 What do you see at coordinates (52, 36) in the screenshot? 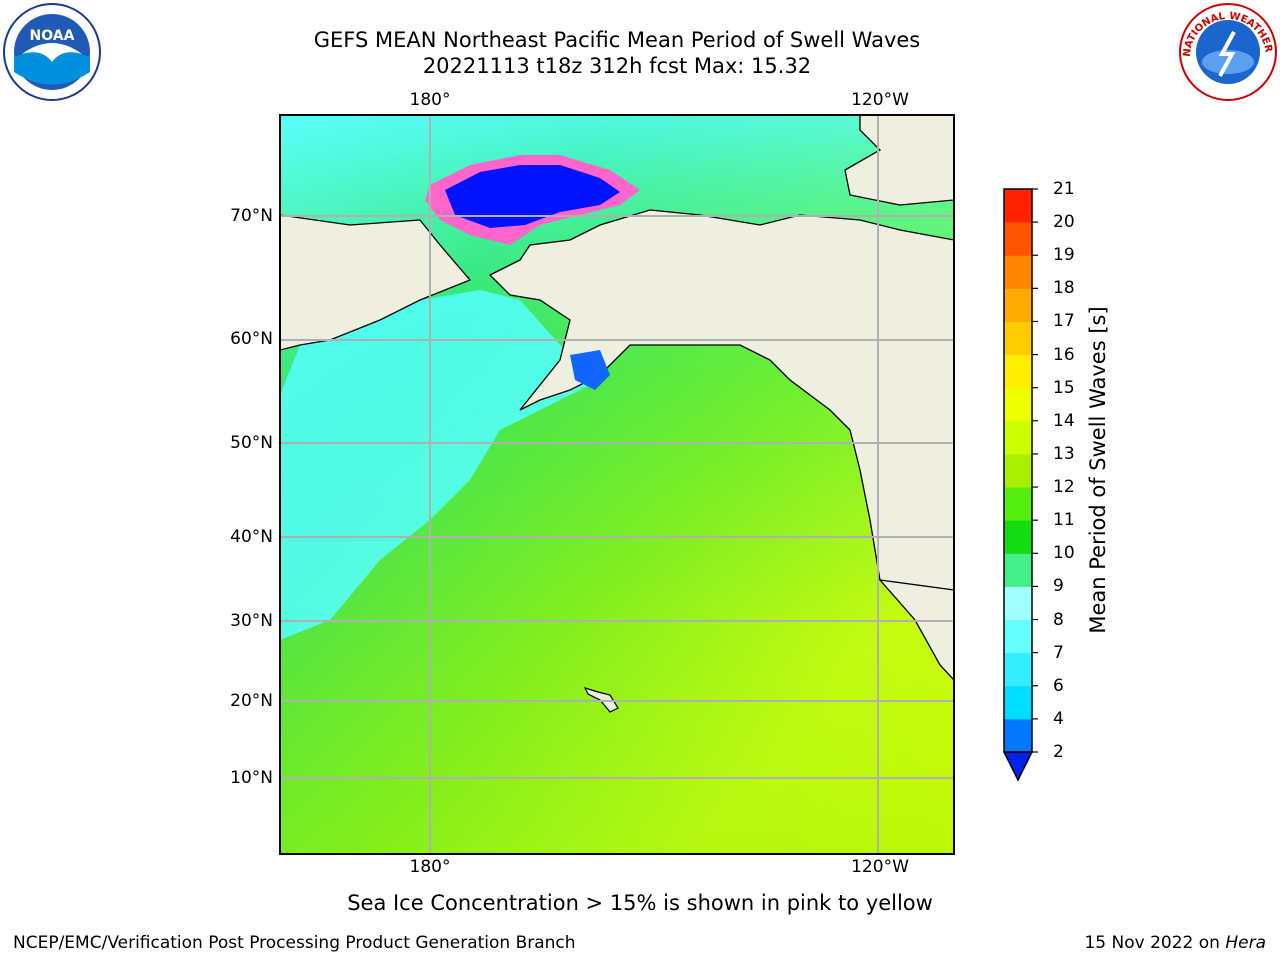
I see `noaa-logo-text: NOAA` at bounding box center [52, 36].